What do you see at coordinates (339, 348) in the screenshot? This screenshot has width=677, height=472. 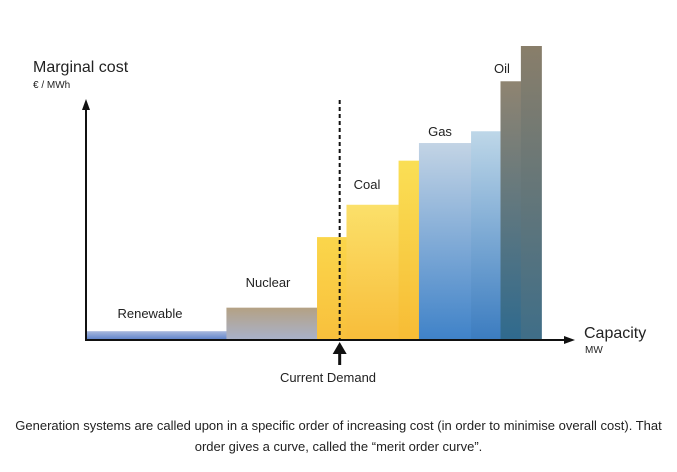 I see `current-demand-arrow-icon` at bounding box center [339, 348].